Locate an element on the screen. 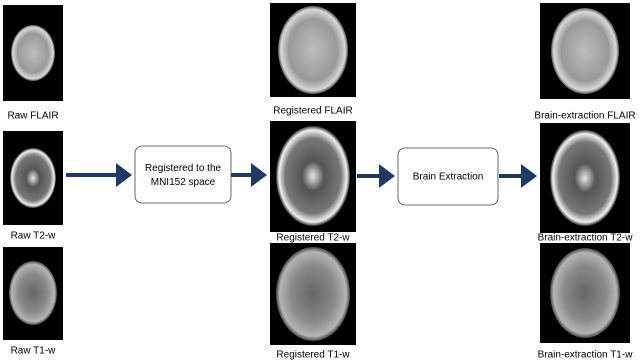 The width and height of the screenshot is (640, 363). extracted-images is located at coordinates (585, 173).